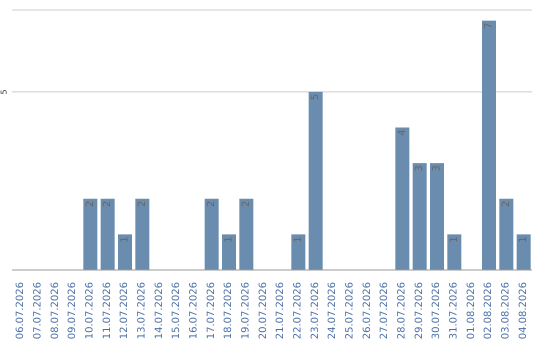 This screenshot has height=340, width=540. What do you see at coordinates (20, 311) in the screenshot?
I see `x-tick-label: 06.07.2026` at bounding box center [20, 311].